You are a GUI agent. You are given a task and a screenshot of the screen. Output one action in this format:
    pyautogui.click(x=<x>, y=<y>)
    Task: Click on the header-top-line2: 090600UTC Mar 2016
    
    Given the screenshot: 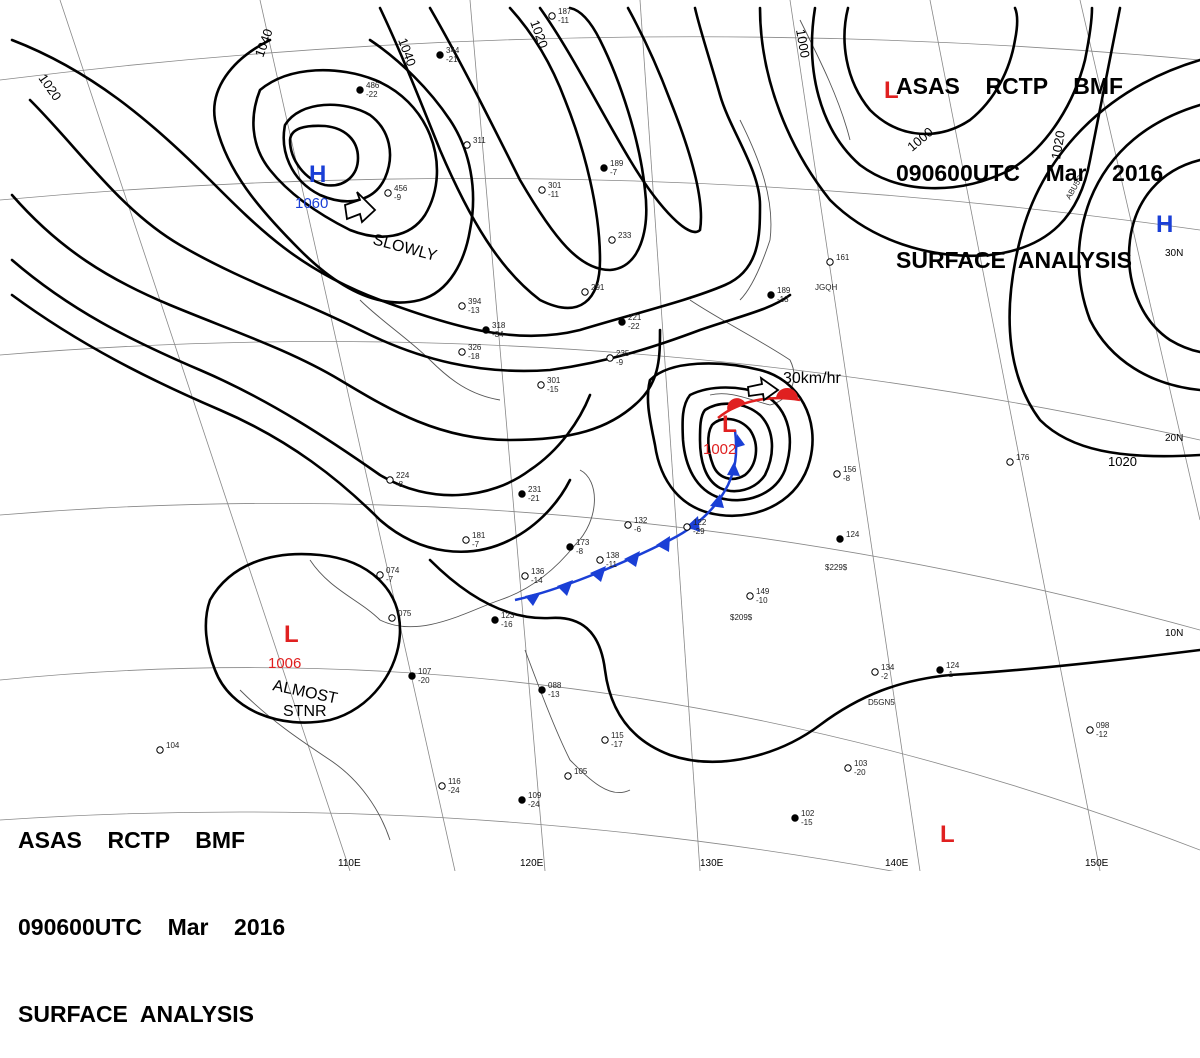 What is the action you would take?
    pyautogui.click(x=1030, y=173)
    